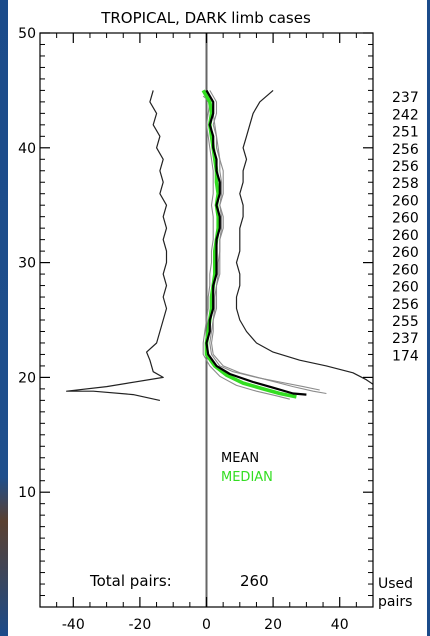 The image size is (430, 636). Describe the element at coordinates (130, 581) in the screenshot. I see `total-pairs-label: Total pairs:` at that location.